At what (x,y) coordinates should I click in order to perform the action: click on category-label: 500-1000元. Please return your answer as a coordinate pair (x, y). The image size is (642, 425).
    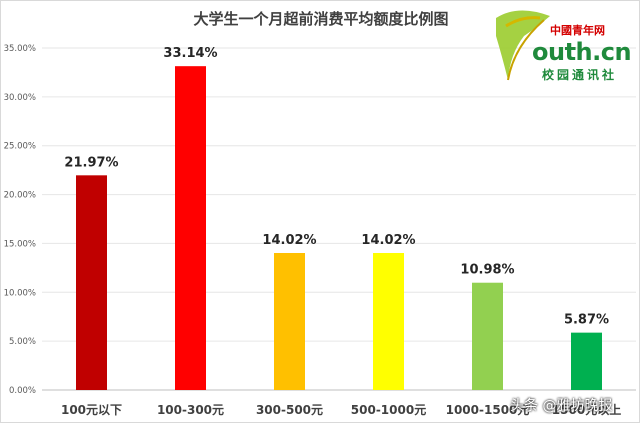
    Looking at the image, I should click on (388, 410).